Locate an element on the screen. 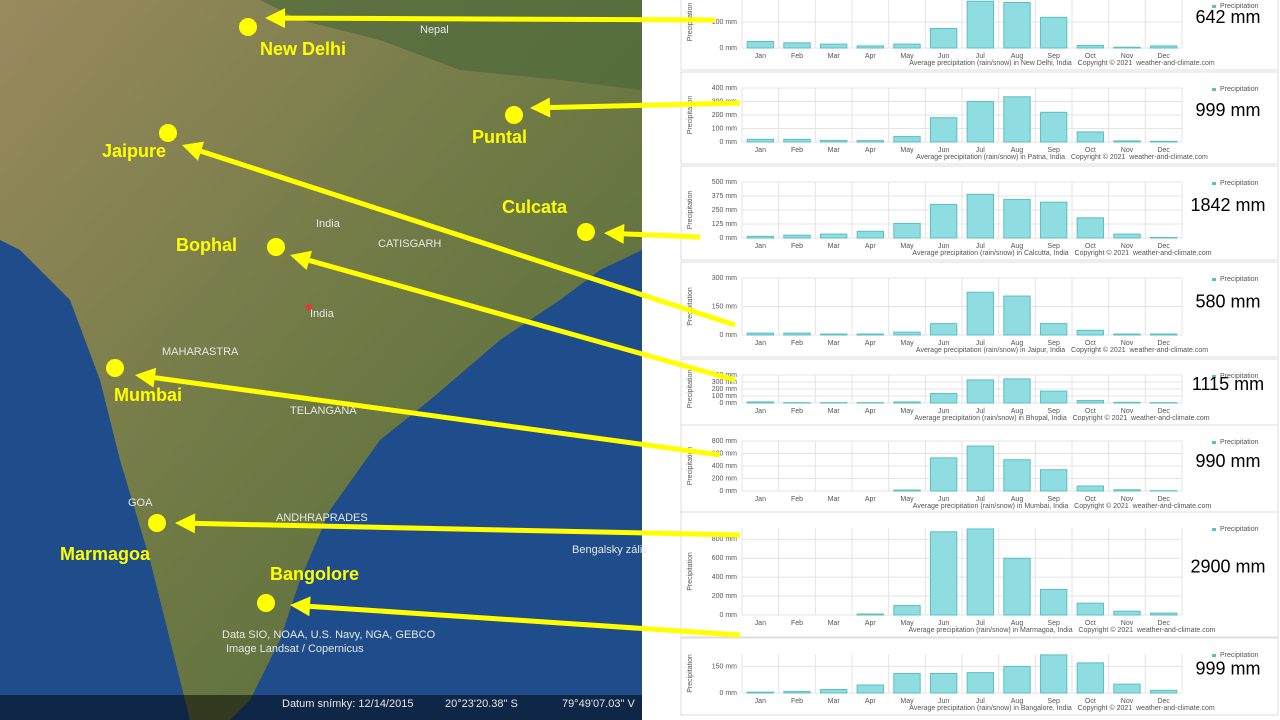  y-tick-label: 800 mm is located at coordinates (724, 441).